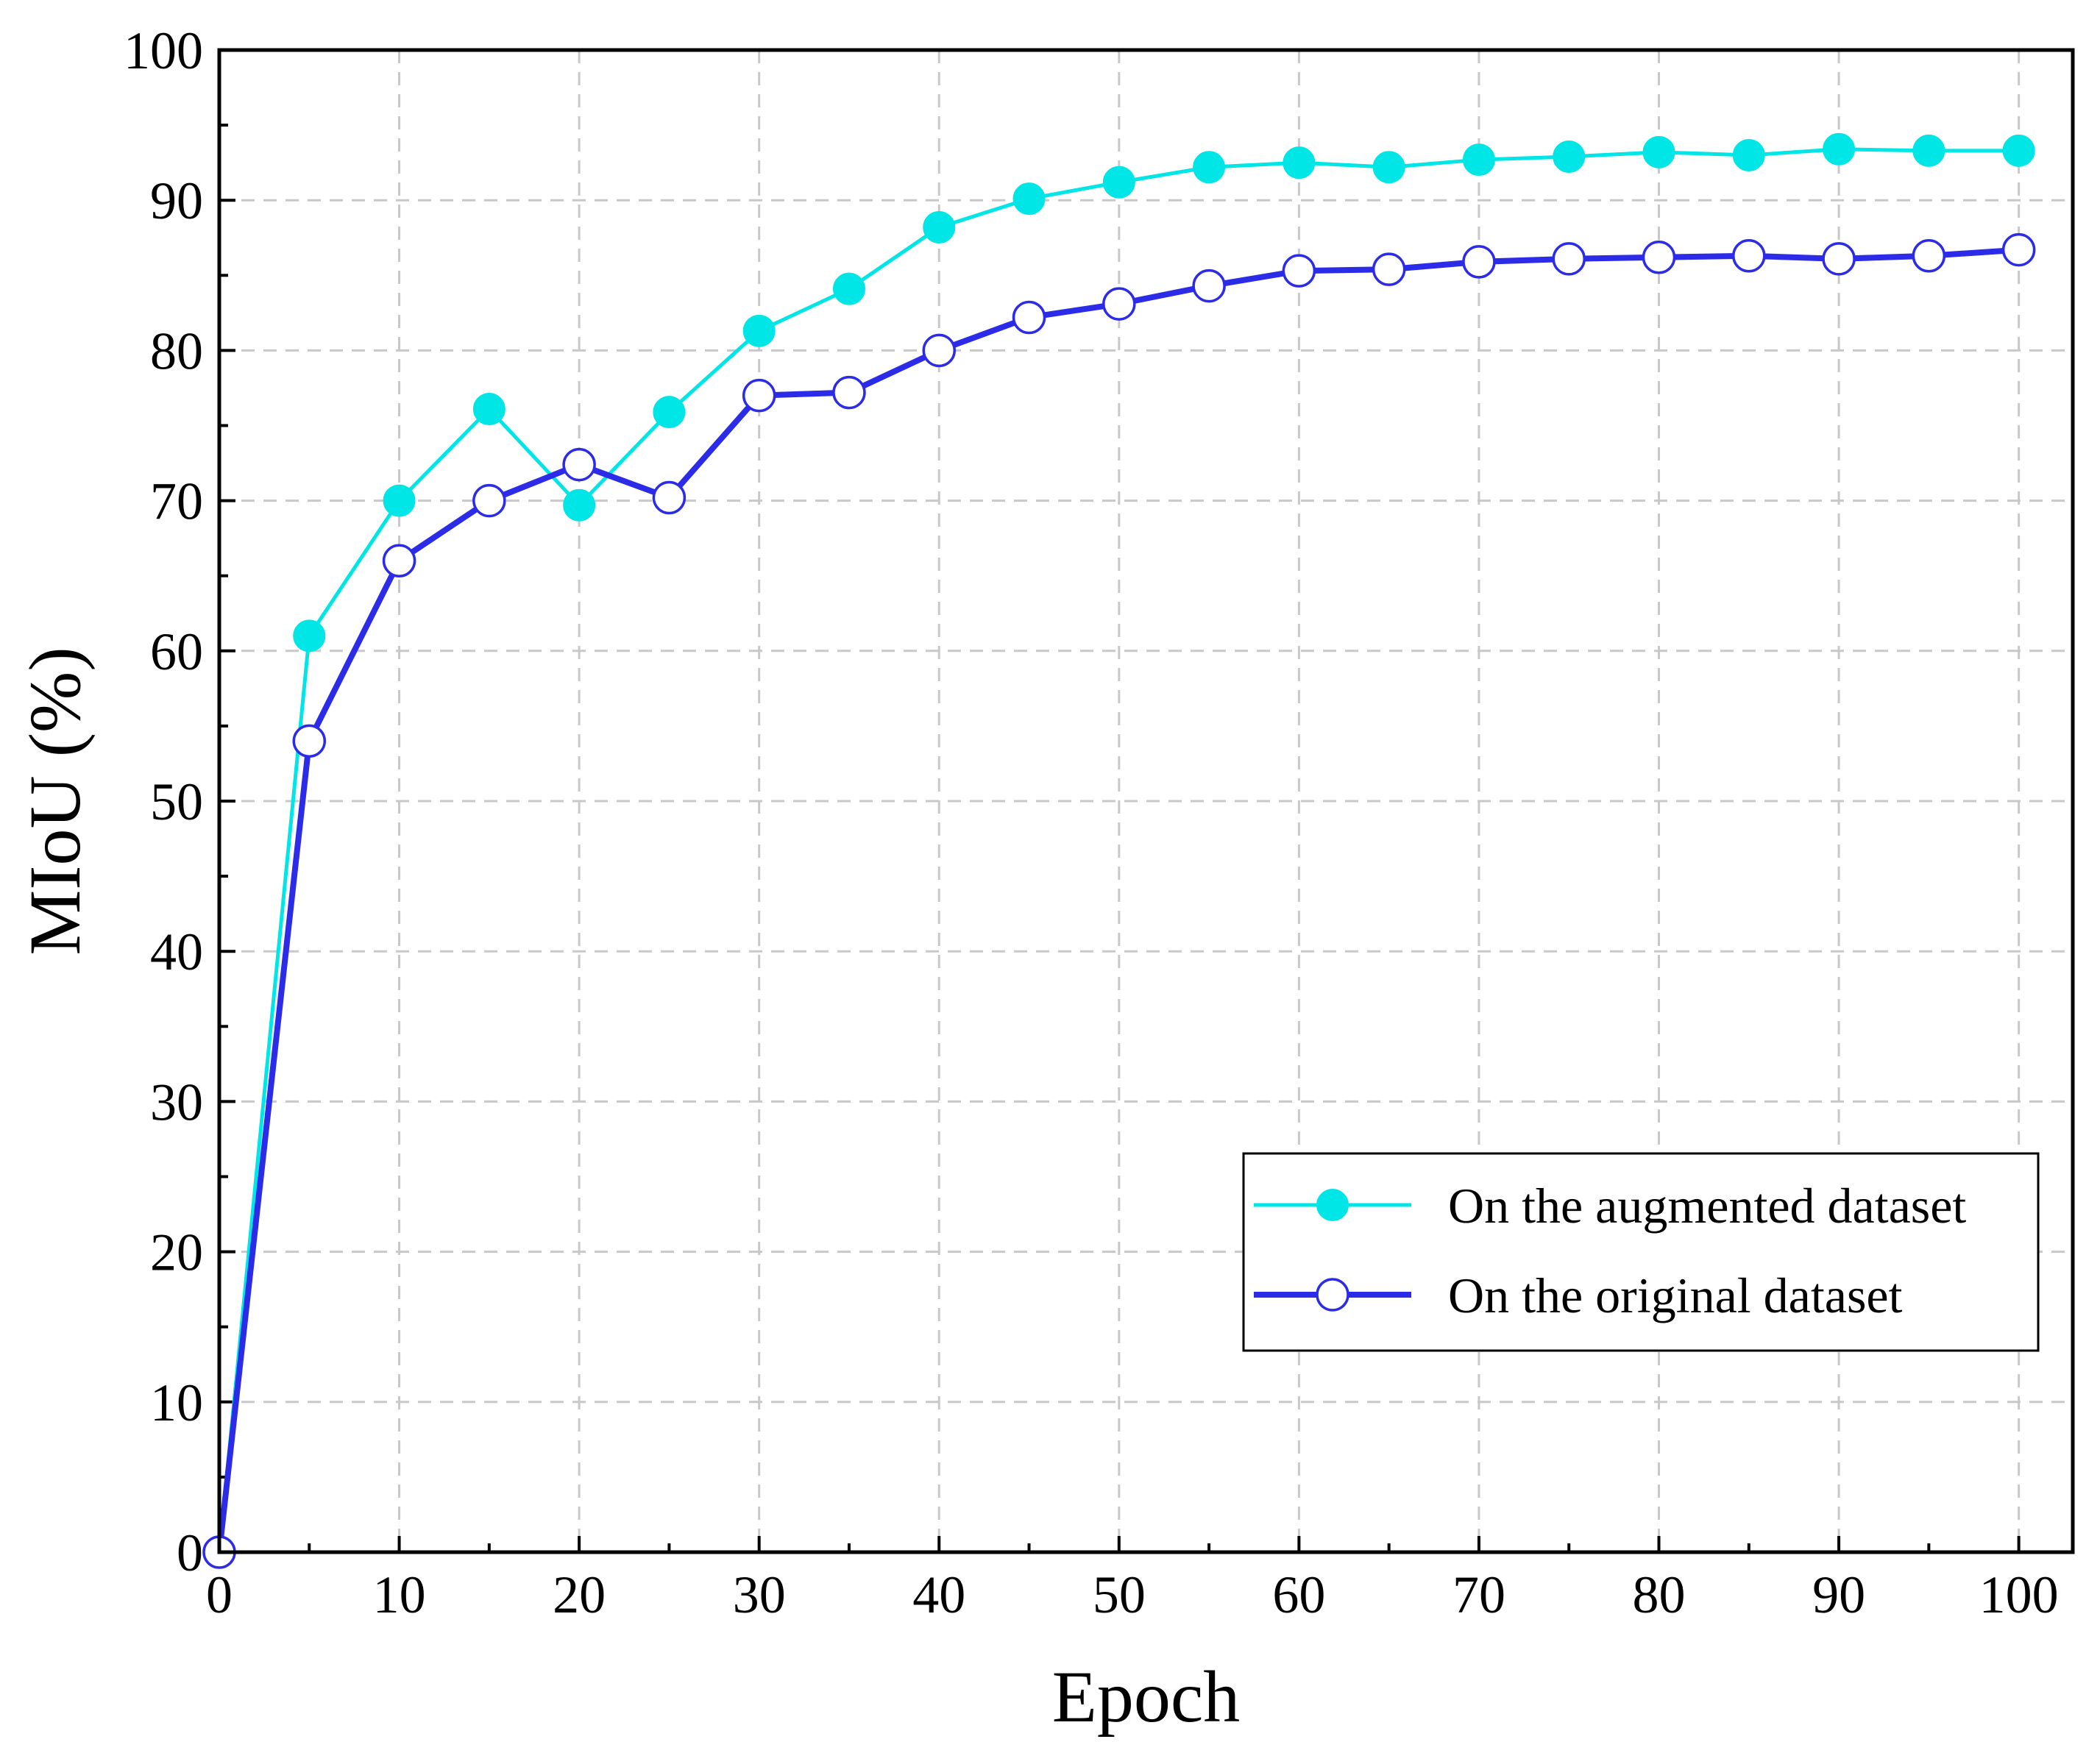 Image resolution: width=2100 pixels, height=1753 pixels. Describe the element at coordinates (176, 651) in the screenshot. I see `y-tick-label: 60` at that location.